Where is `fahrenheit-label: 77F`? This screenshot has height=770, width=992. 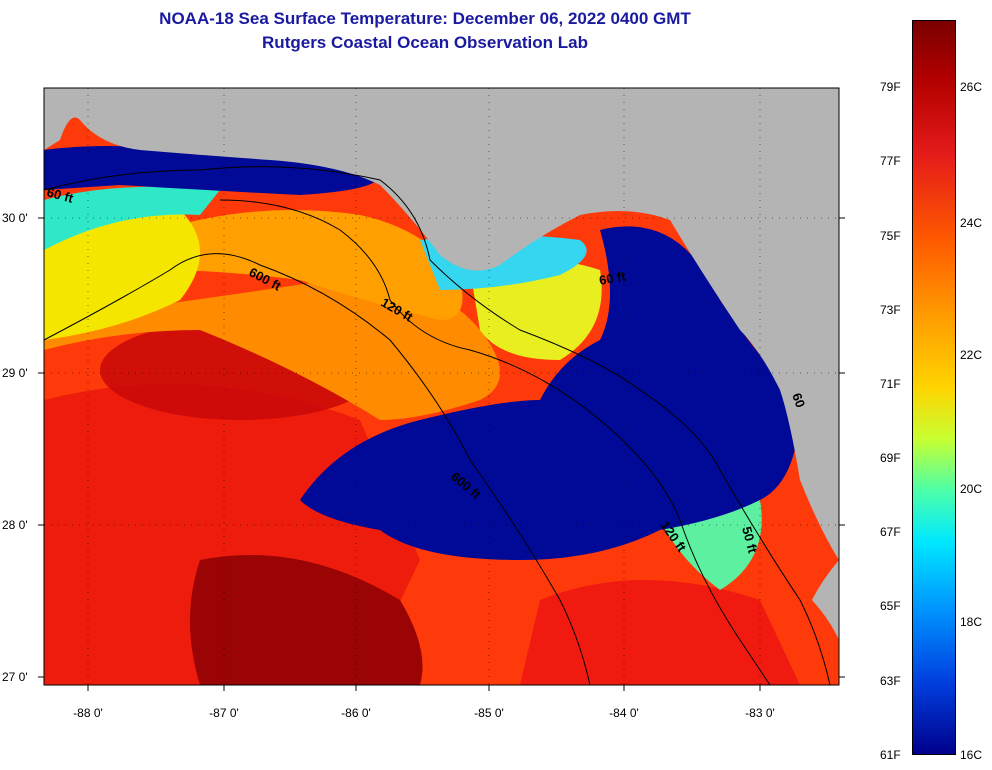
fahrenheit-label: 77F is located at coordinates (890, 161).